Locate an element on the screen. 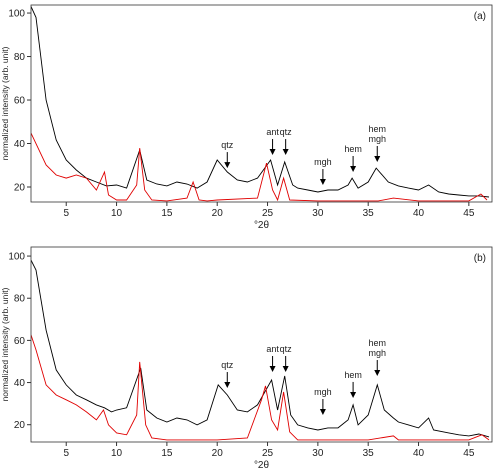 This screenshot has height=471, width=500. series-line is located at coordinates (259, 167).